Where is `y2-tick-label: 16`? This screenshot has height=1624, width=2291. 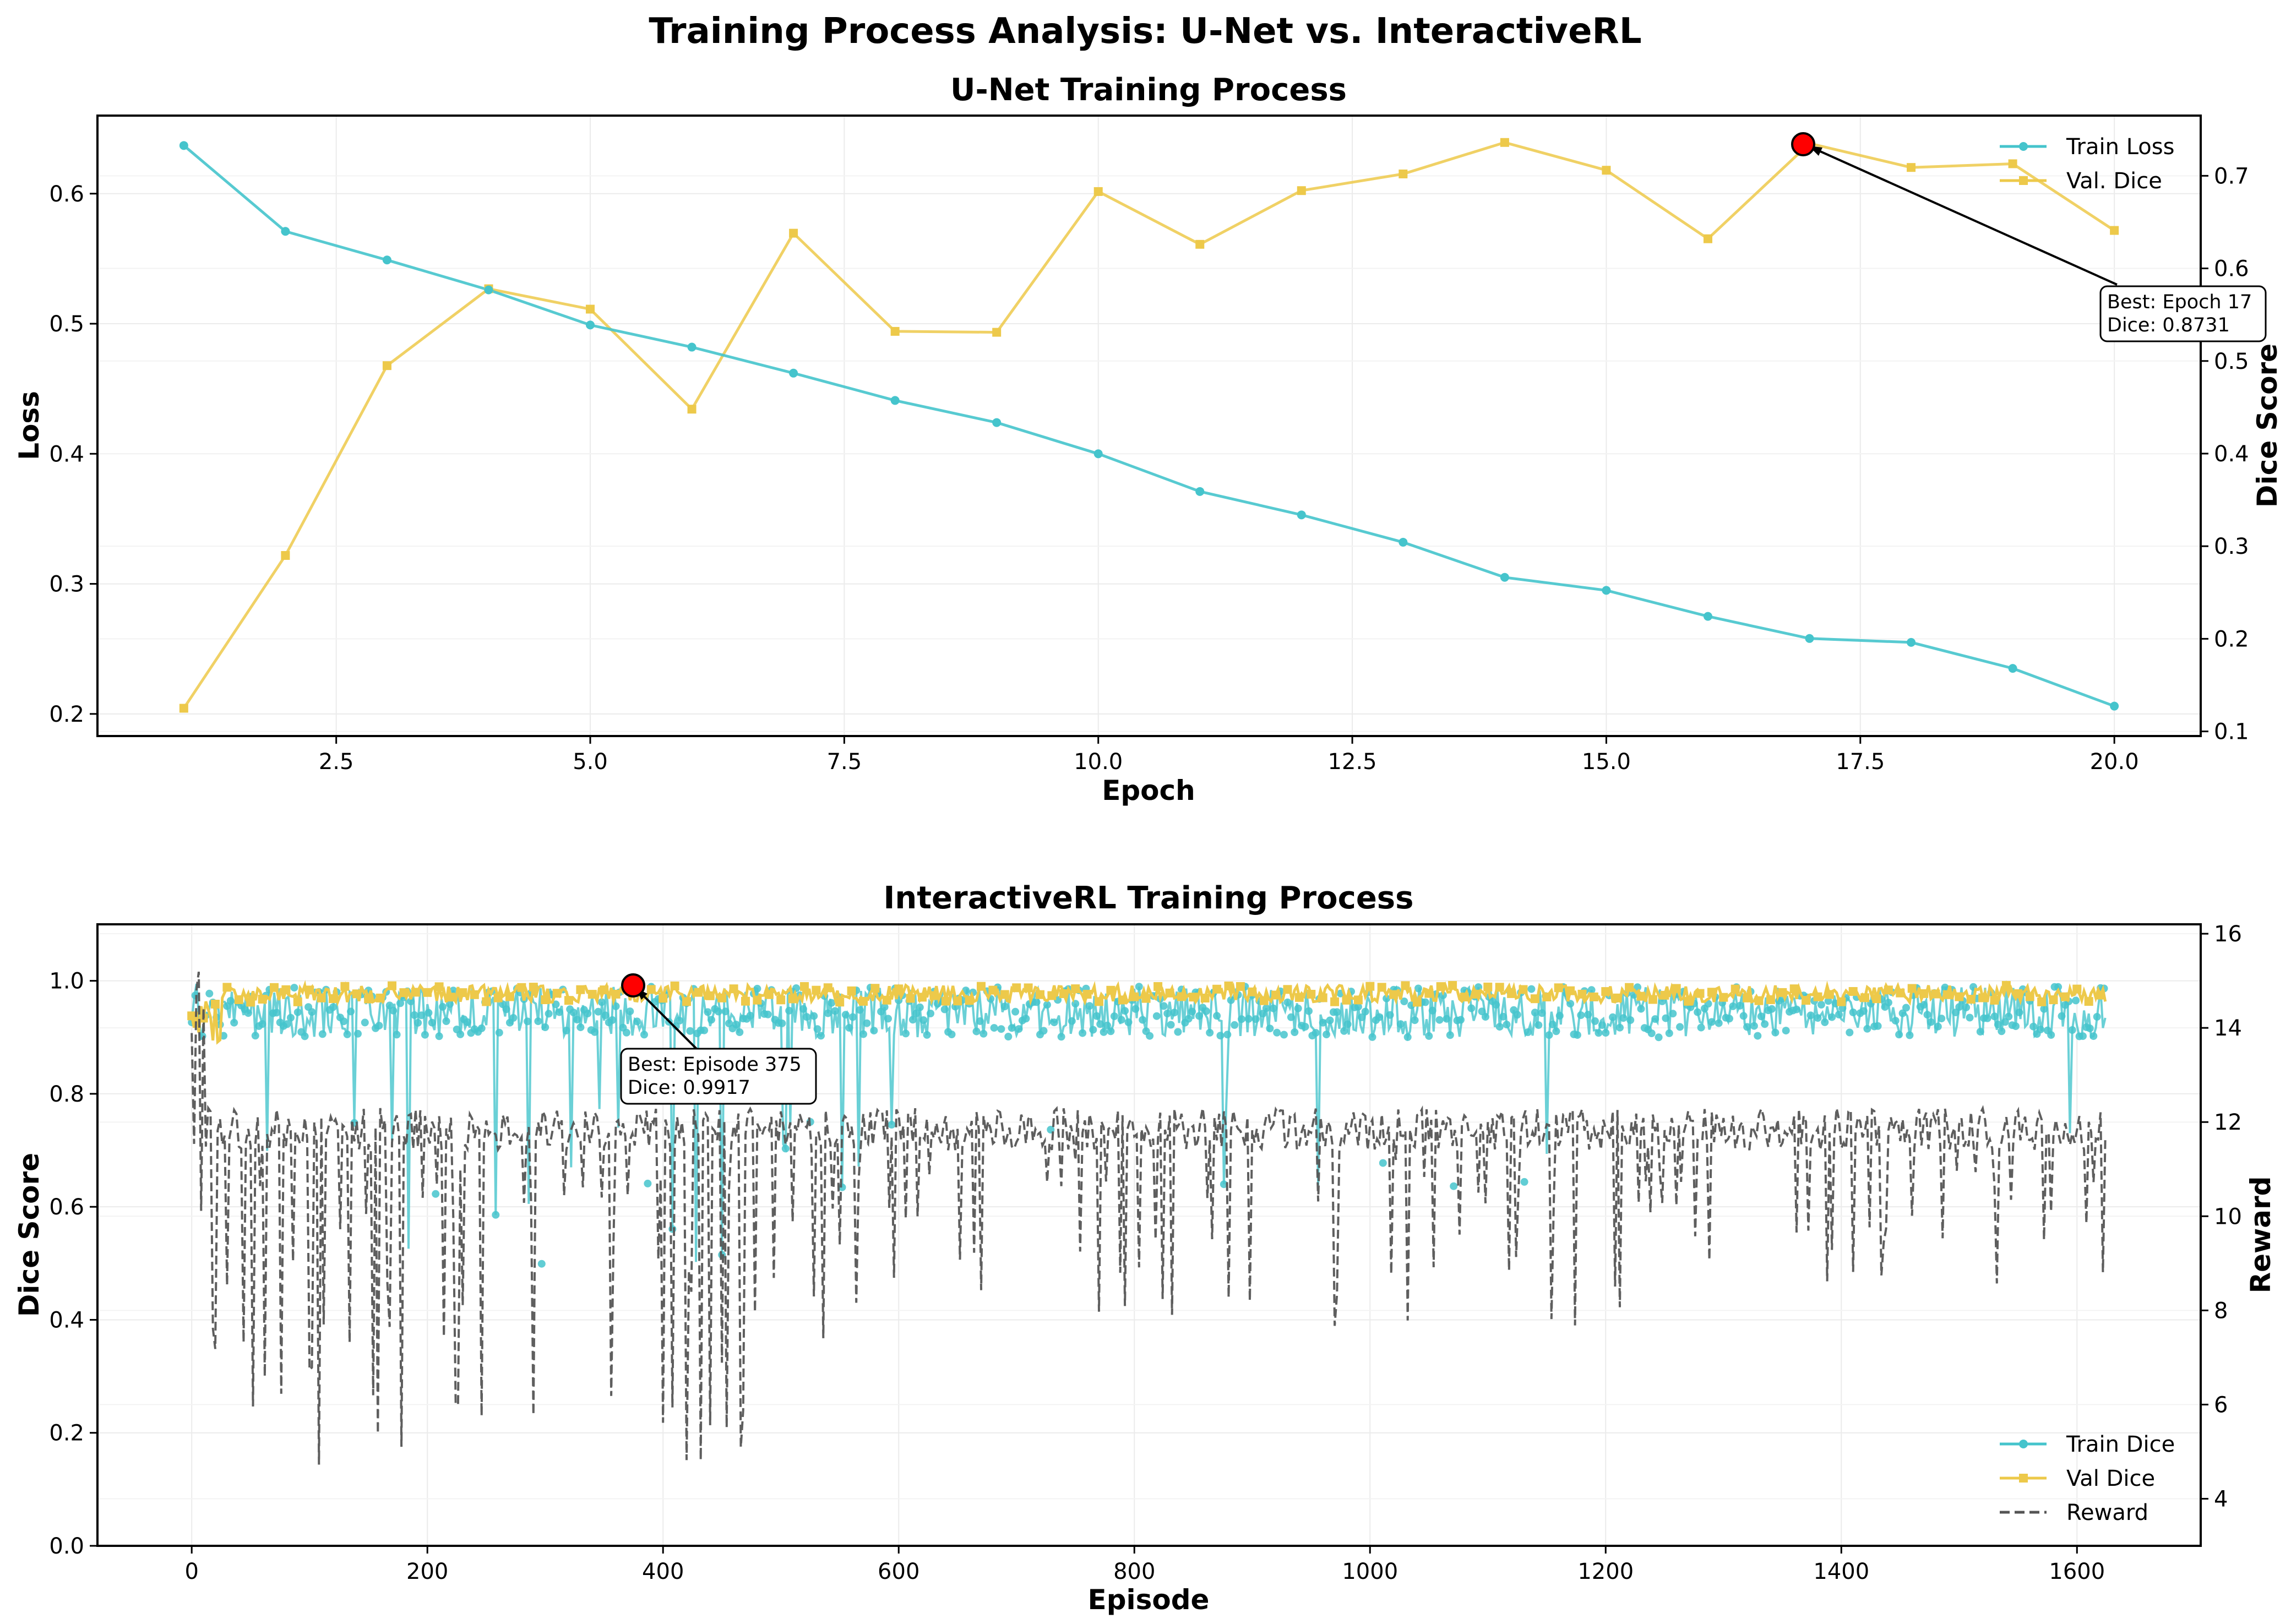
y2-tick-label: 16 is located at coordinates (2228, 934).